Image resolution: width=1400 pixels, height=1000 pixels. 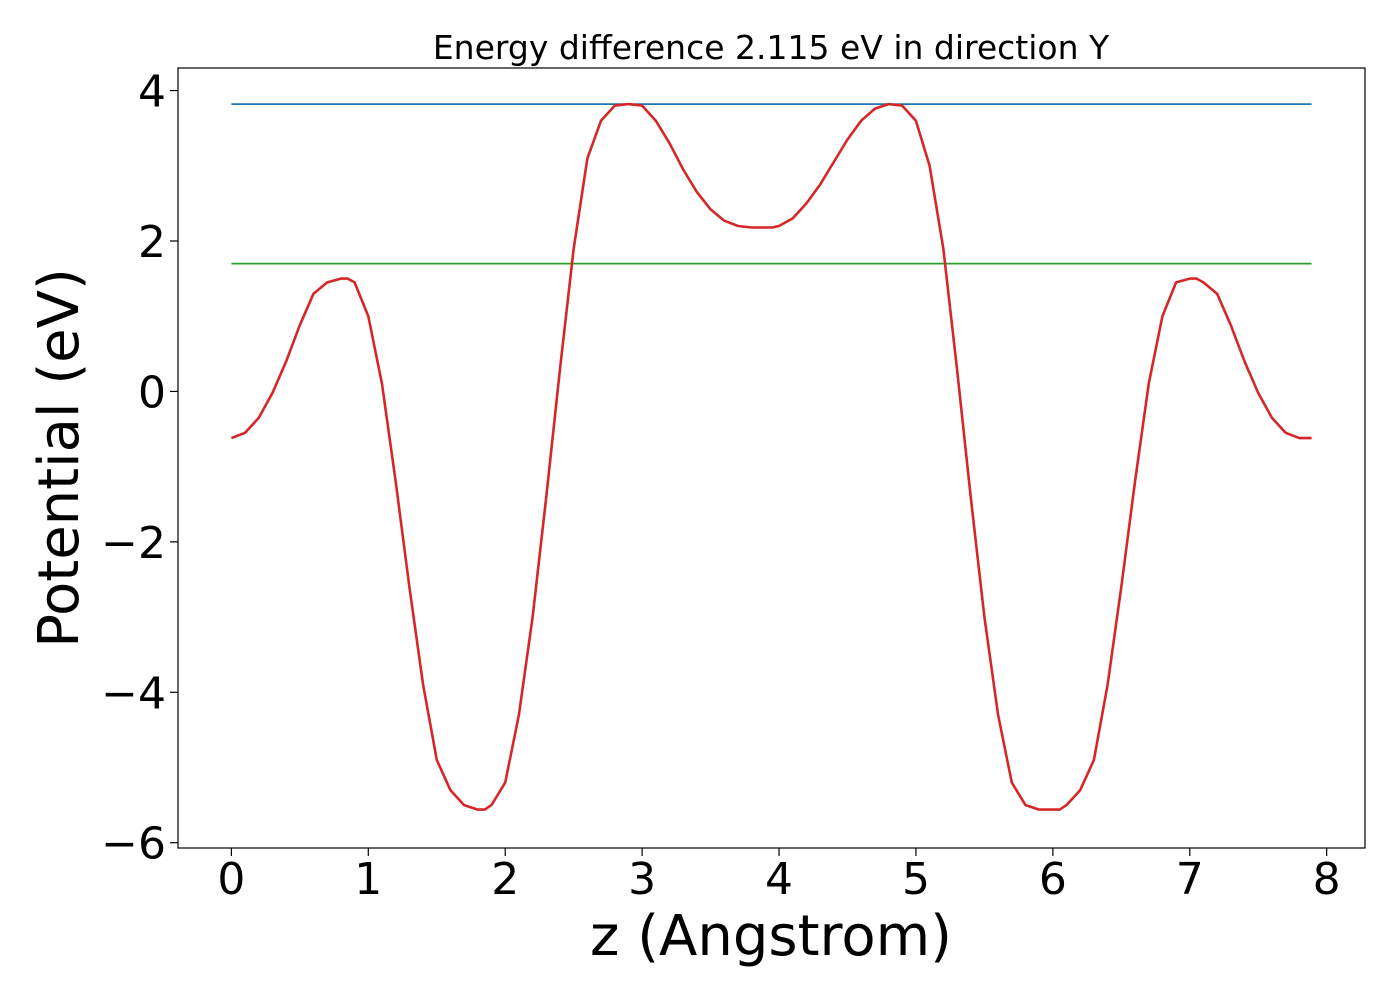 What do you see at coordinates (231, 879) in the screenshot?
I see `x-tick-label: 0` at bounding box center [231, 879].